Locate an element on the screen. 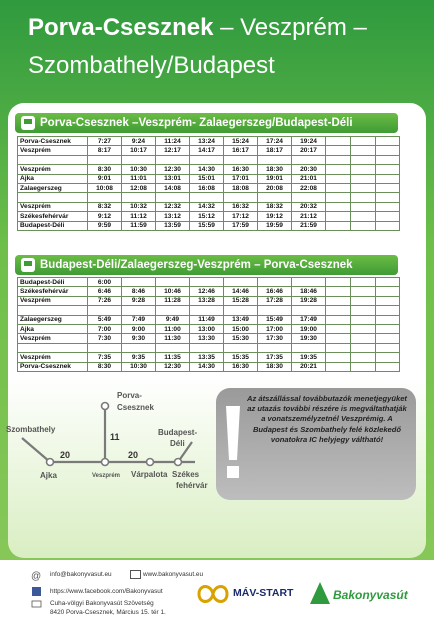 Image resolution: width=434 pixels, height=628 pixels. departure-time: 15:12 is located at coordinates (206, 216).